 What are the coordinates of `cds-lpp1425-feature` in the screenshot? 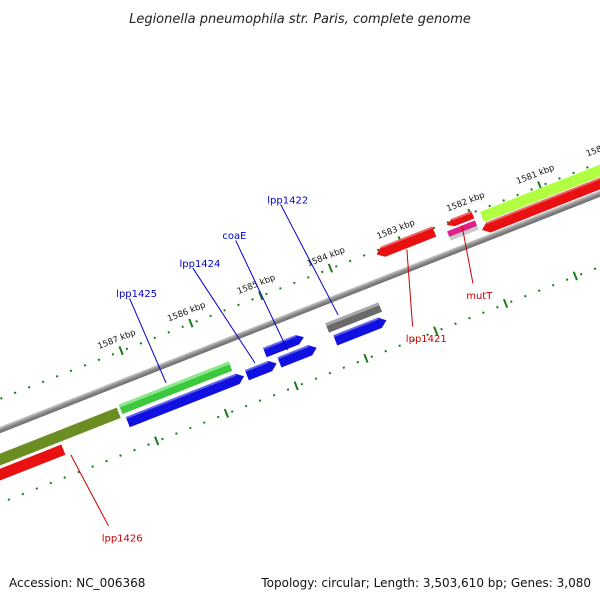 It's located at (175, 388).